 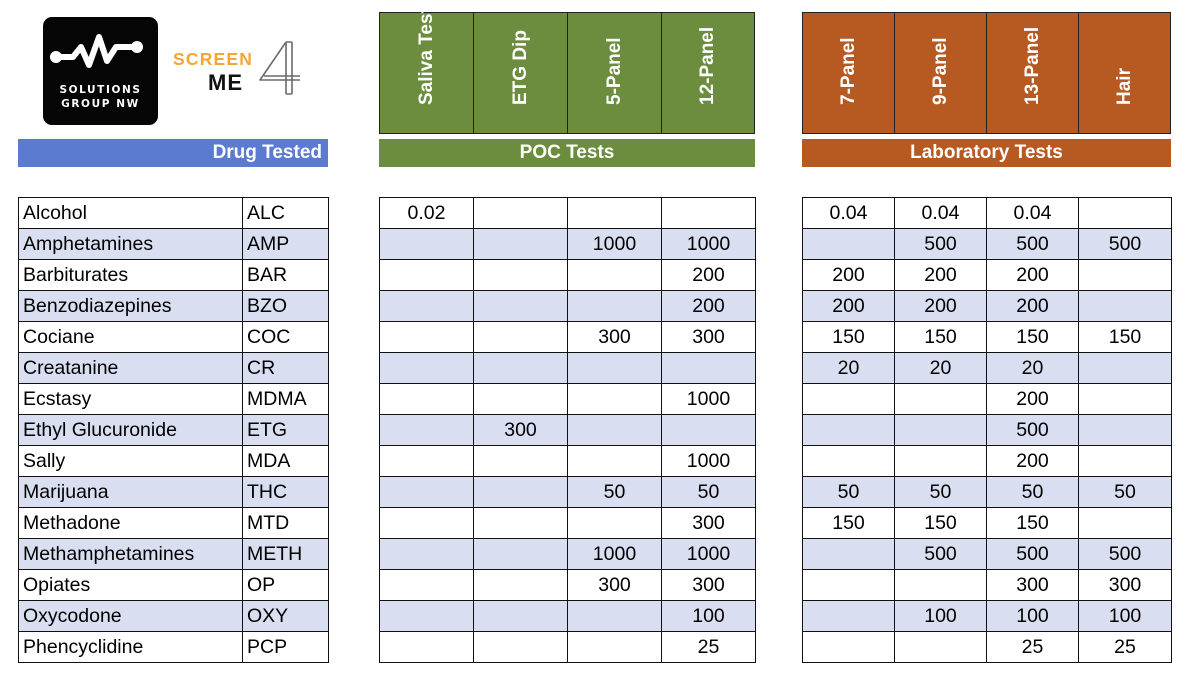 I want to click on logo-text-line-2: GROUP NW, so click(x=100, y=104).